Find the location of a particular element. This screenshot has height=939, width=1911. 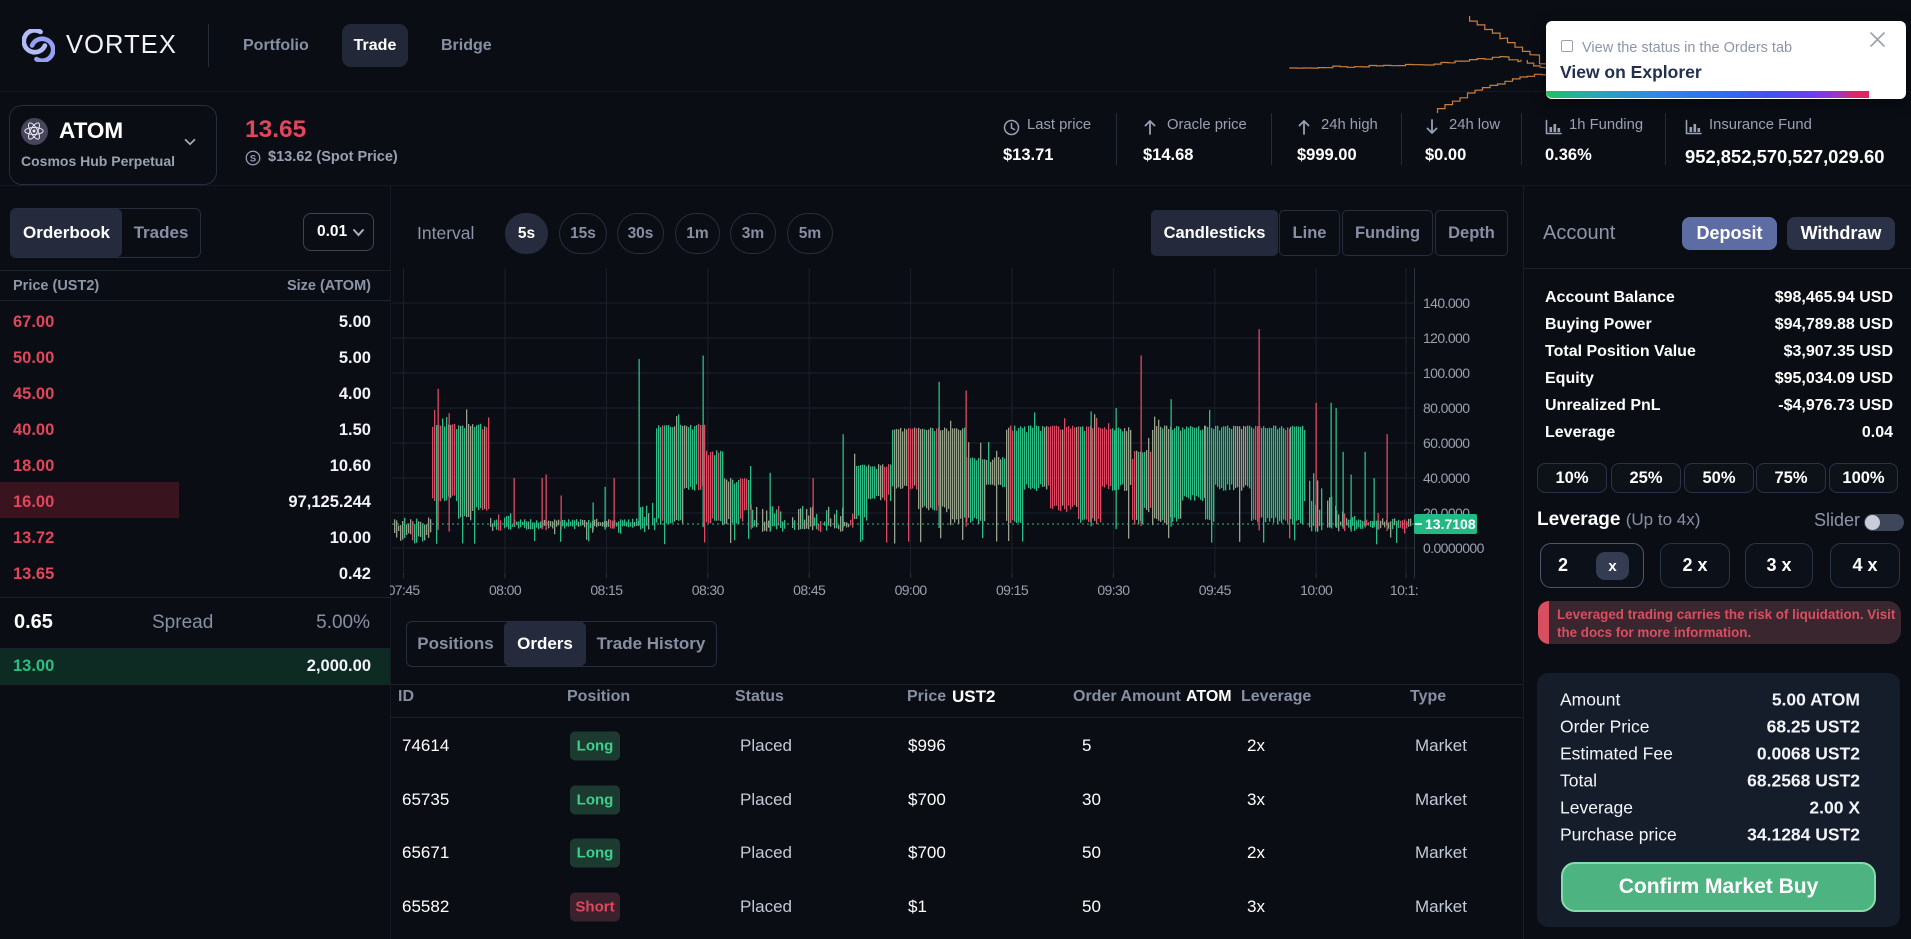

svg-text: 09:15 is located at coordinates (1012, 590).